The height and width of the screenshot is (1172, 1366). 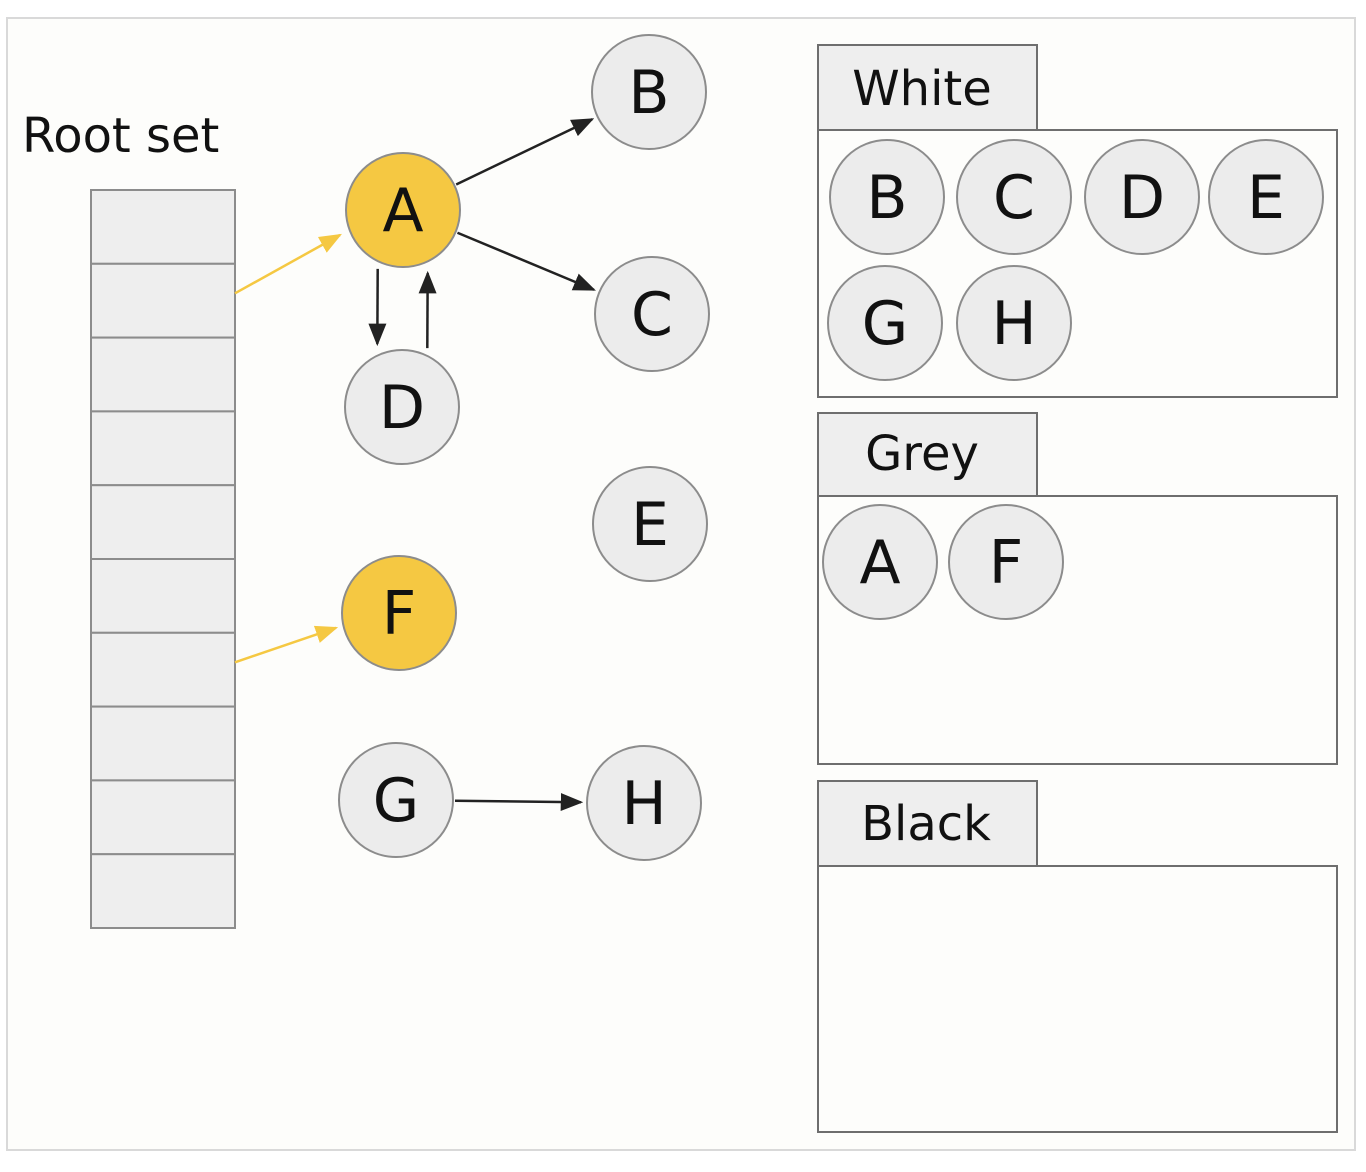 I want to click on node-e-circle, so click(x=650, y=524).